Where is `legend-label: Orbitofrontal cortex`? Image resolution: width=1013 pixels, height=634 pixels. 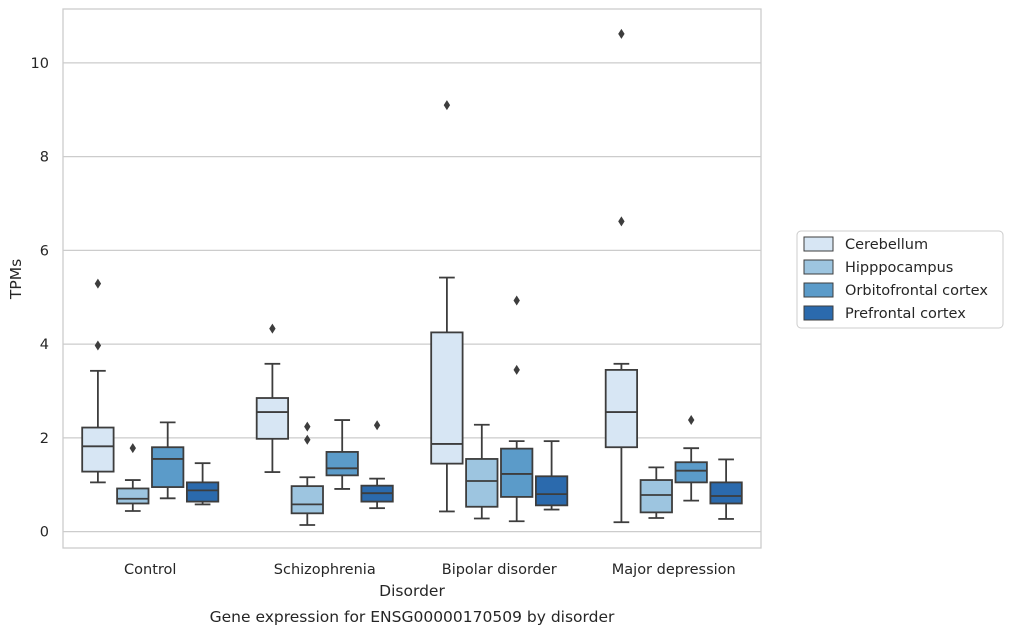
legend-label: Orbitofrontal cortex is located at coordinates (916, 291).